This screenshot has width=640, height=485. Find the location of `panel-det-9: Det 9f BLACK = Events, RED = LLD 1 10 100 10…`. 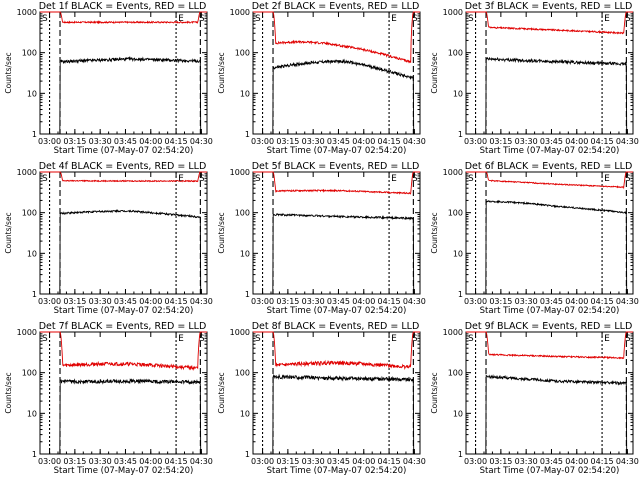

panel-det-9: Det 9f BLACK = Events, RED = LLD 1 10 100 10… is located at coordinates (534, 398).